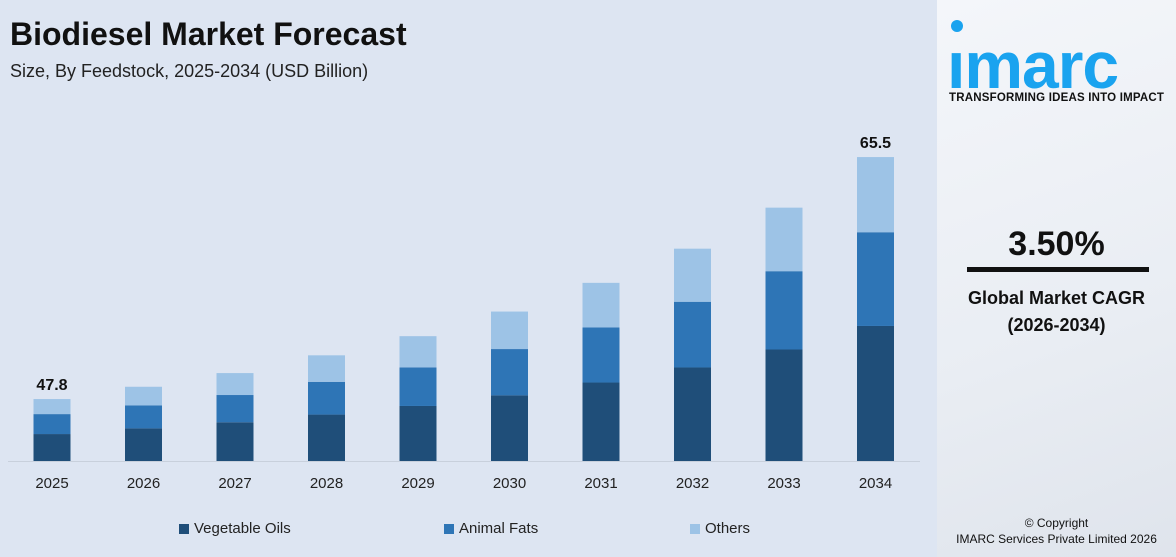 The image size is (1176, 557). Describe the element at coordinates (1056, 539) in the screenshot. I see `copyright-line2: IMARC Services Private Limited 2026` at that location.